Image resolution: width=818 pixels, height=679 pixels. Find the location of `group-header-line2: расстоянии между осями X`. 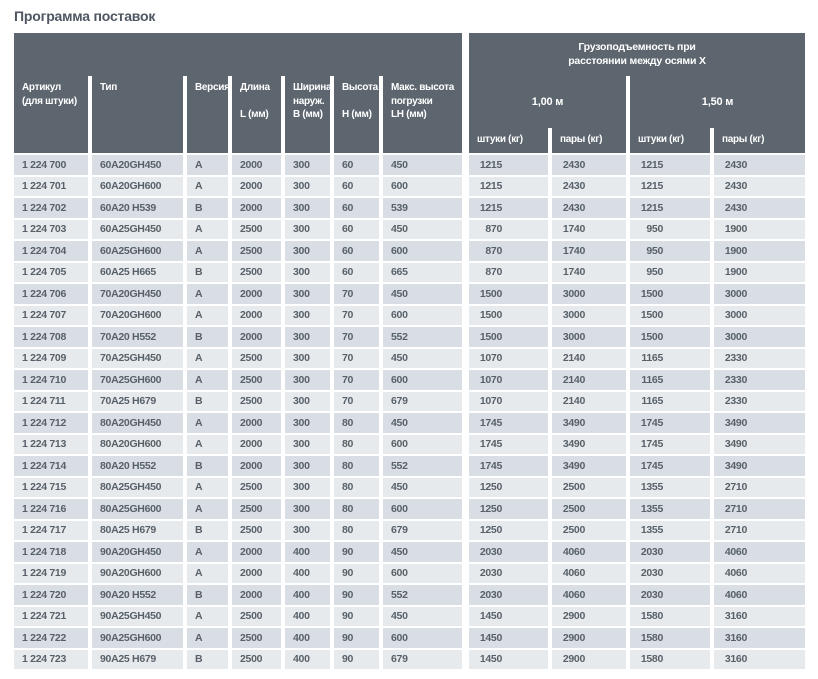

group-header-line2: расстоянии между осями X is located at coordinates (637, 61).